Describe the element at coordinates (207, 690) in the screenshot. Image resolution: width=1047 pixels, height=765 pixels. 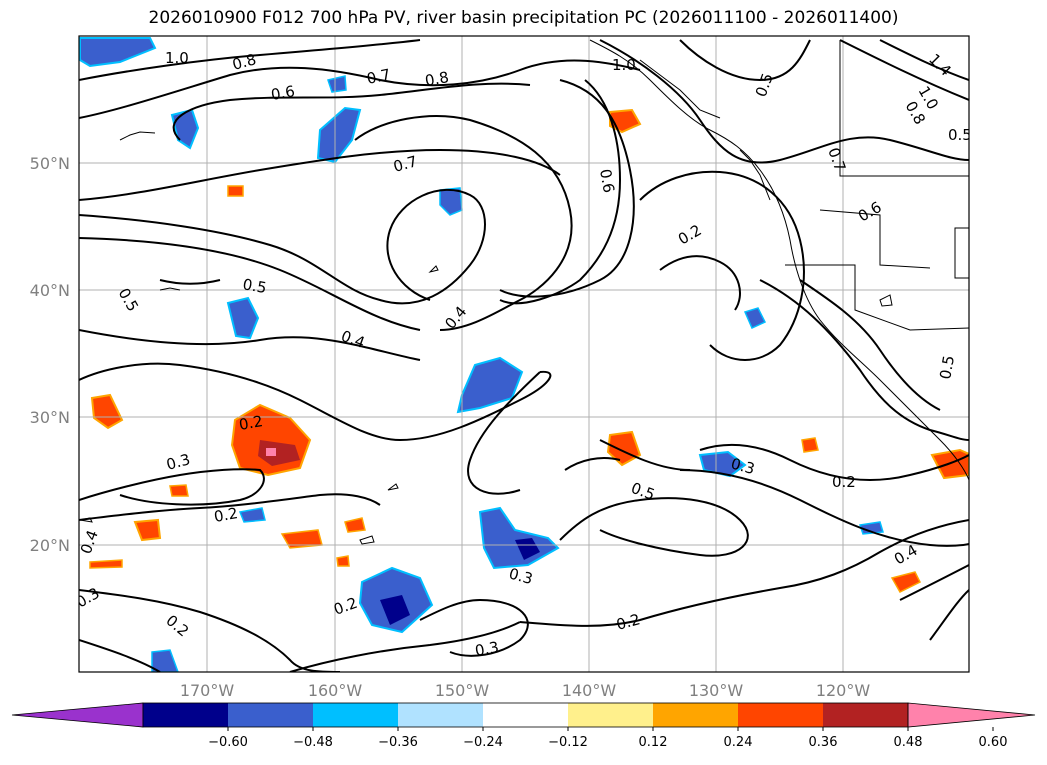
I see `lon-label: 170°W` at that location.